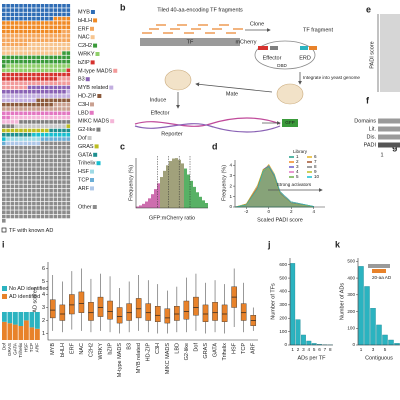  What do you see at coordinates (389, 145) in the screenshot?
I see `track-bar` at bounding box center [389, 145].